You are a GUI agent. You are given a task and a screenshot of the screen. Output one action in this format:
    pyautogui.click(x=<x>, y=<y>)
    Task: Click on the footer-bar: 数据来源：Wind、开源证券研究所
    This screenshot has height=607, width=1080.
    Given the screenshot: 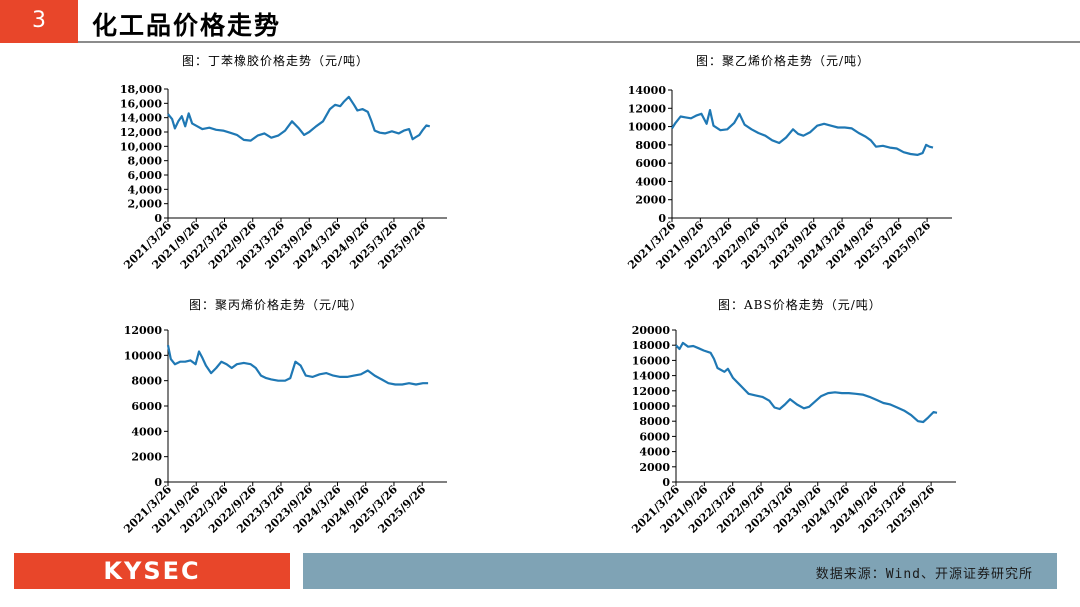 What is the action you would take?
    pyautogui.click(x=680, y=571)
    